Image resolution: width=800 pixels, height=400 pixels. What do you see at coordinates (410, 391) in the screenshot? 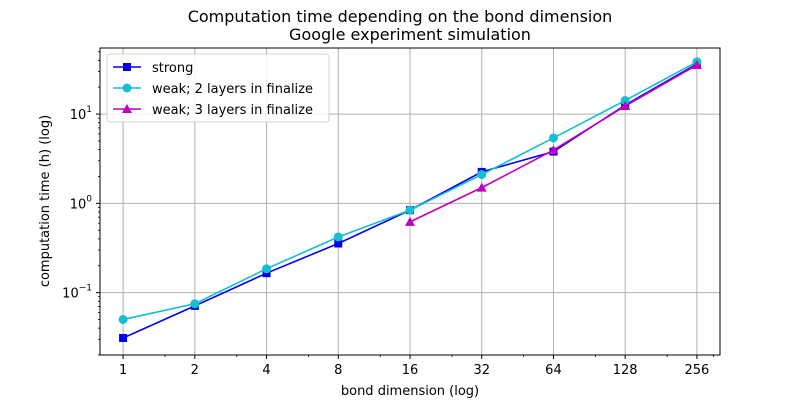
I see `x-axis-label: bond dimension (log)` at bounding box center [410, 391].